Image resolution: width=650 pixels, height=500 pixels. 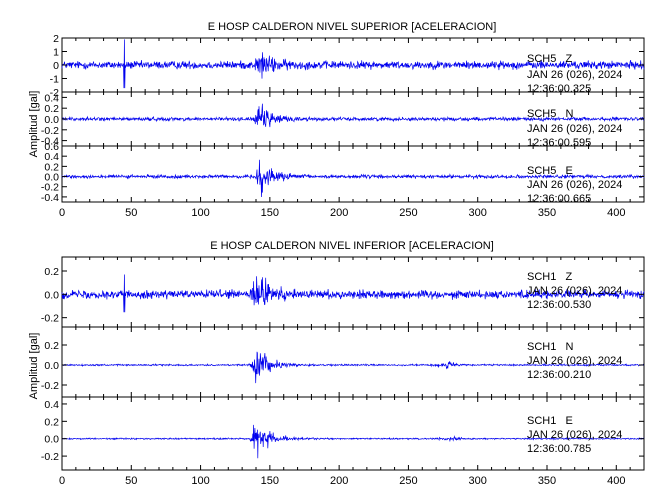 What do you see at coordinates (559, 143) in the screenshot?
I see `time-label: 12:36:00.595` at bounding box center [559, 143].